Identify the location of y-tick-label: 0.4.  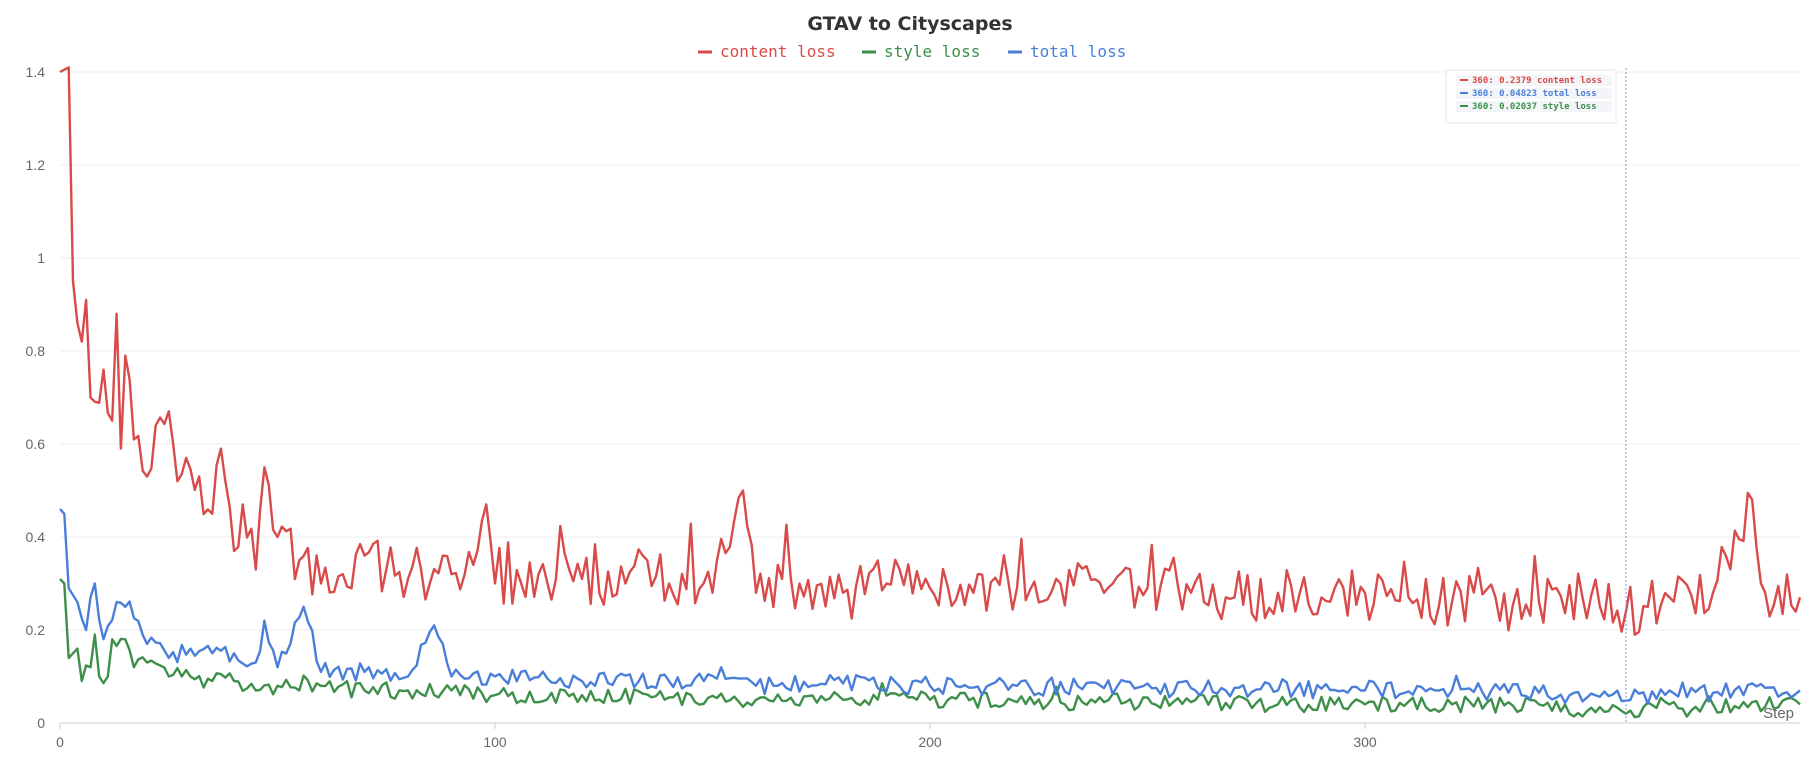
(36, 537).